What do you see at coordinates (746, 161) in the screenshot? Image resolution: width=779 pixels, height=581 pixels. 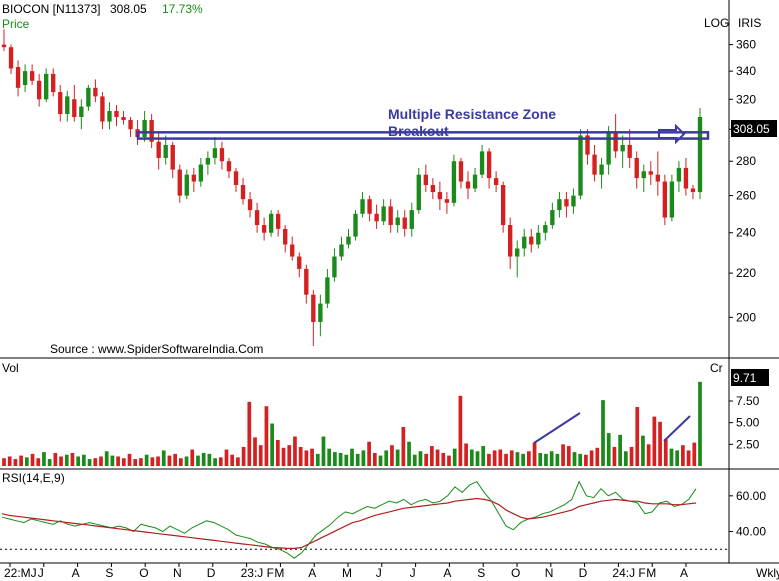 I see `price-tick-label: 280` at bounding box center [746, 161].